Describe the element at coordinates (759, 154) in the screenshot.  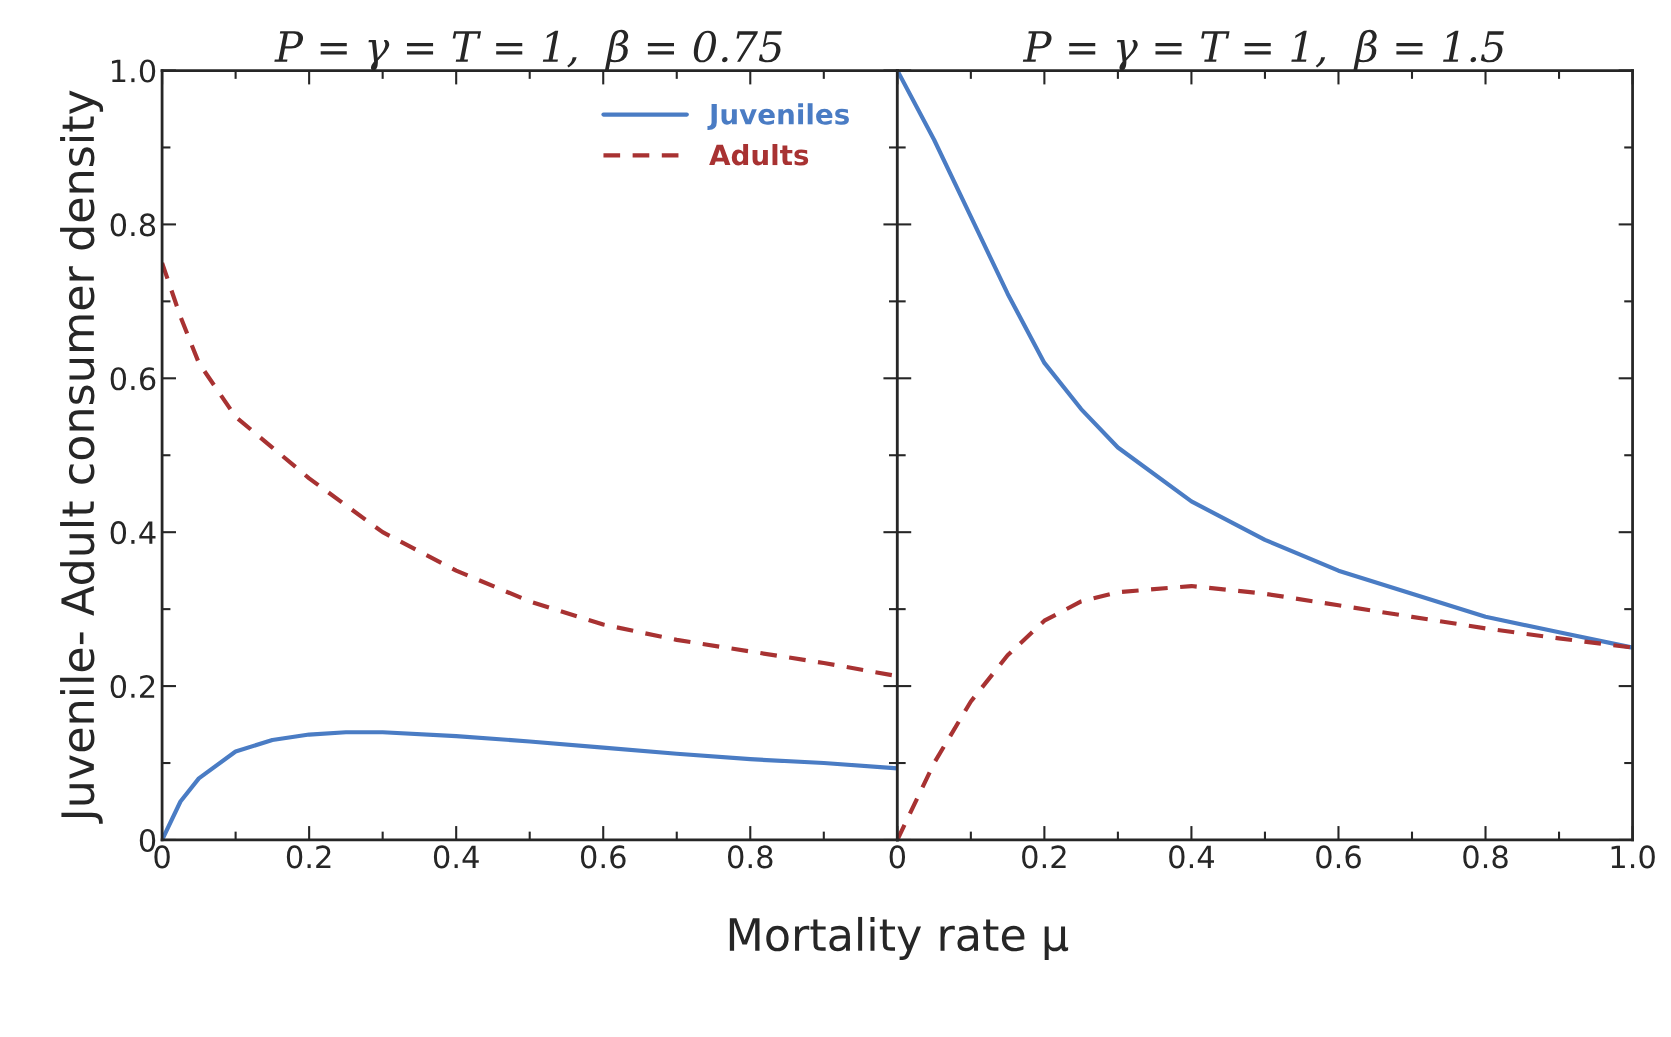
I see `legend-label: Adults` at that location.